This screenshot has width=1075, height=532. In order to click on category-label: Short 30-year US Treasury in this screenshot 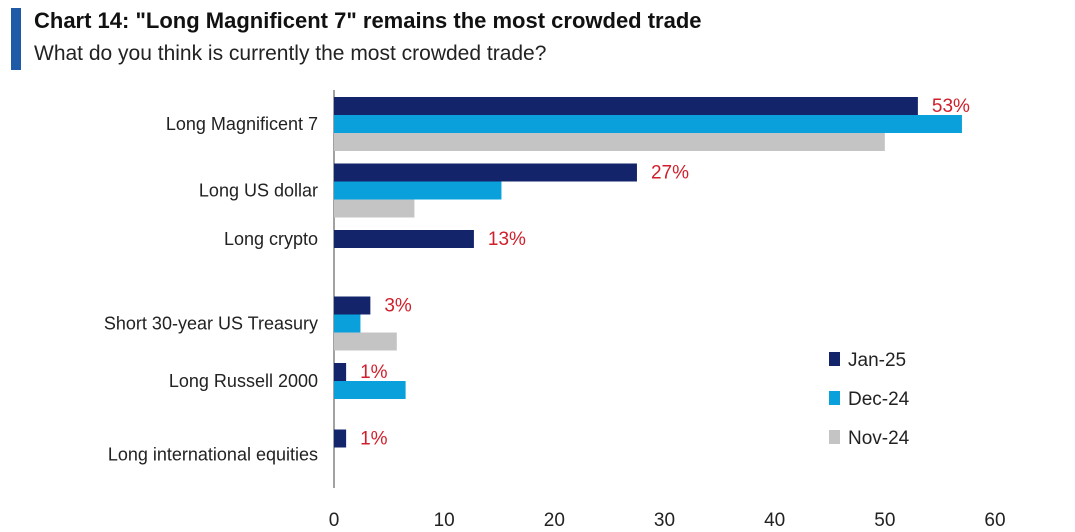, I will do `click(211, 324)`.